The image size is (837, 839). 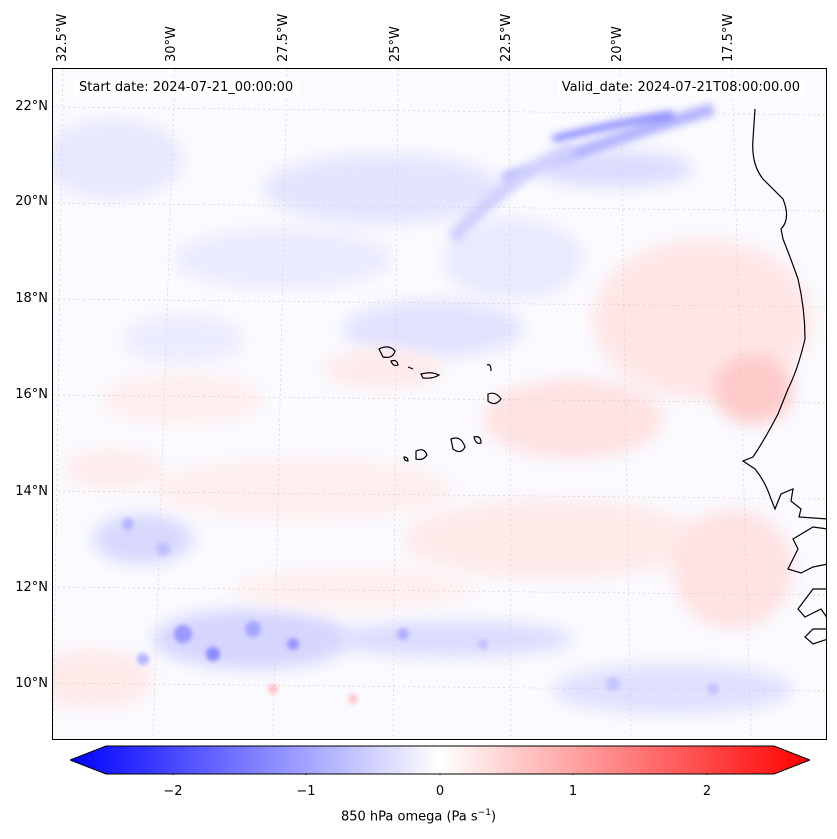 I want to click on colorbar-tick-0: 0, so click(x=440, y=791).